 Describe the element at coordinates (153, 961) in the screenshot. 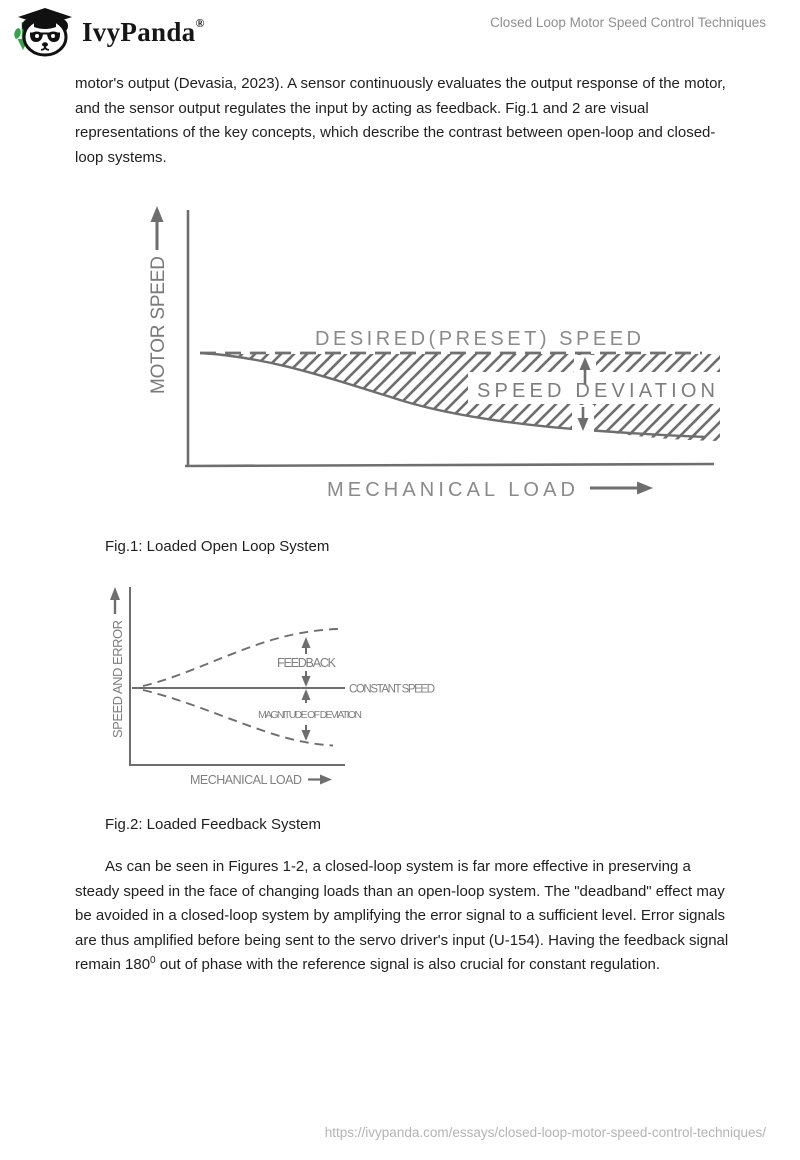

I see `degree-superscript: 0` at that location.